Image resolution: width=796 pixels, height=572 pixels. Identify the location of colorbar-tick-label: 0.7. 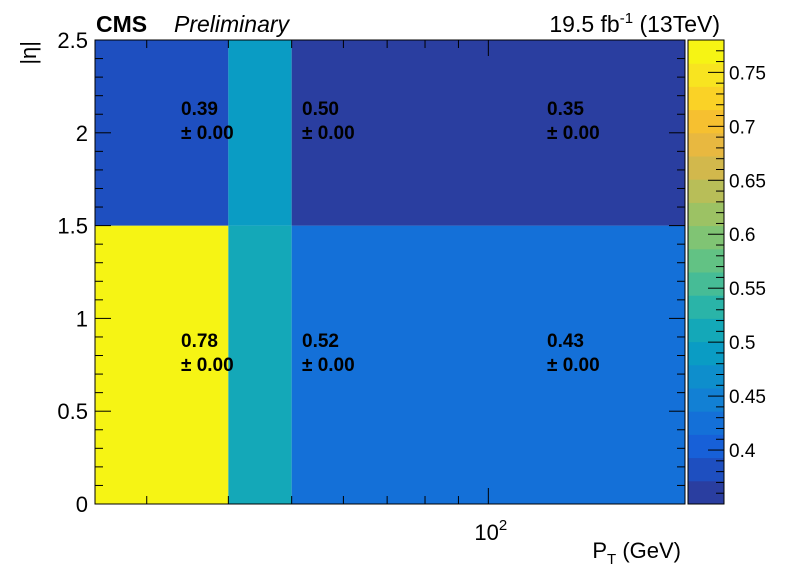
(742, 127).